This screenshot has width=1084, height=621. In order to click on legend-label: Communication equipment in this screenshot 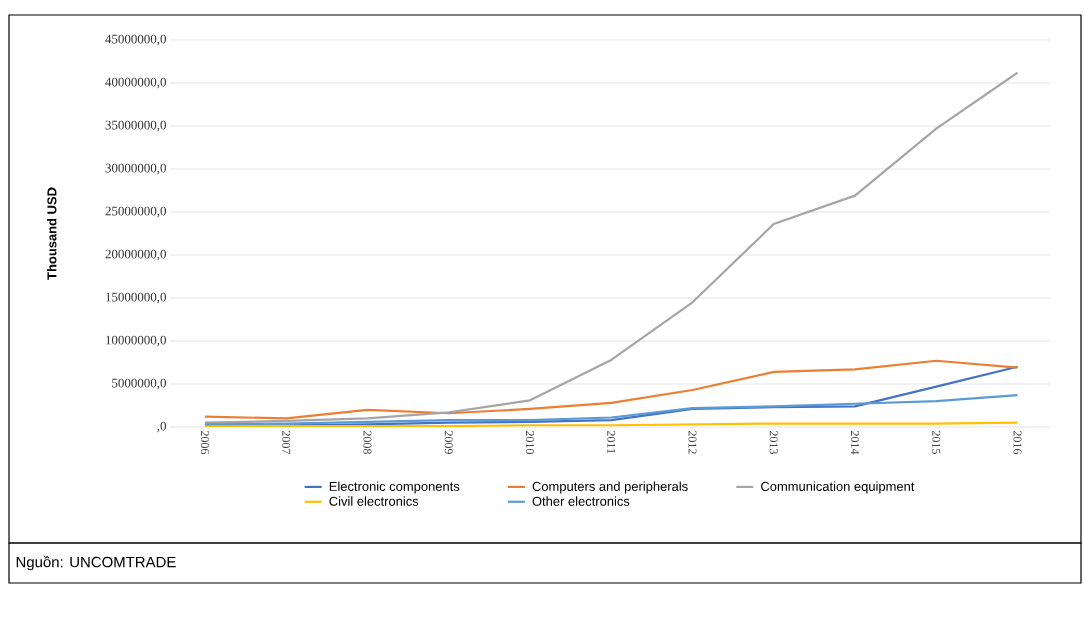, I will do `click(838, 487)`.